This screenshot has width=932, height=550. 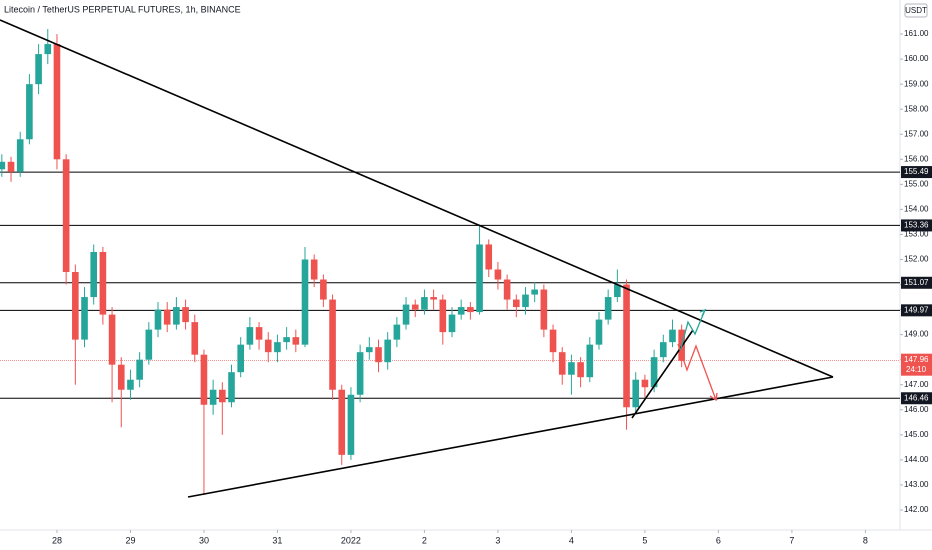 I want to click on x-tick-label: 3, so click(x=497, y=540).